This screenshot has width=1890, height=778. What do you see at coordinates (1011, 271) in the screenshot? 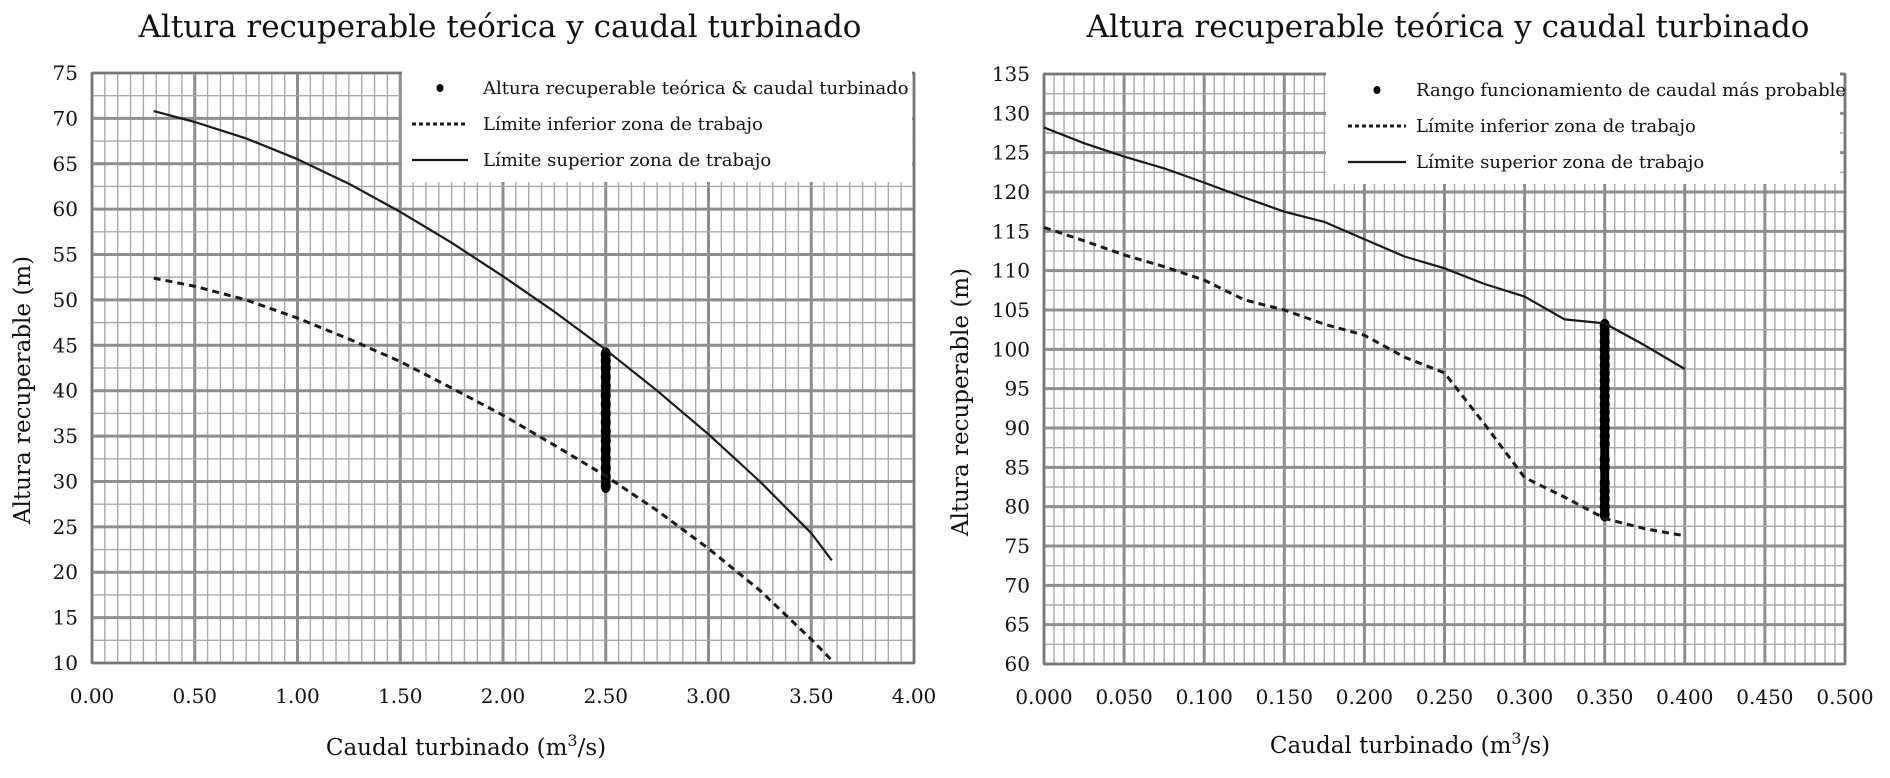
I see `y-tick-label: 110` at bounding box center [1011, 271].